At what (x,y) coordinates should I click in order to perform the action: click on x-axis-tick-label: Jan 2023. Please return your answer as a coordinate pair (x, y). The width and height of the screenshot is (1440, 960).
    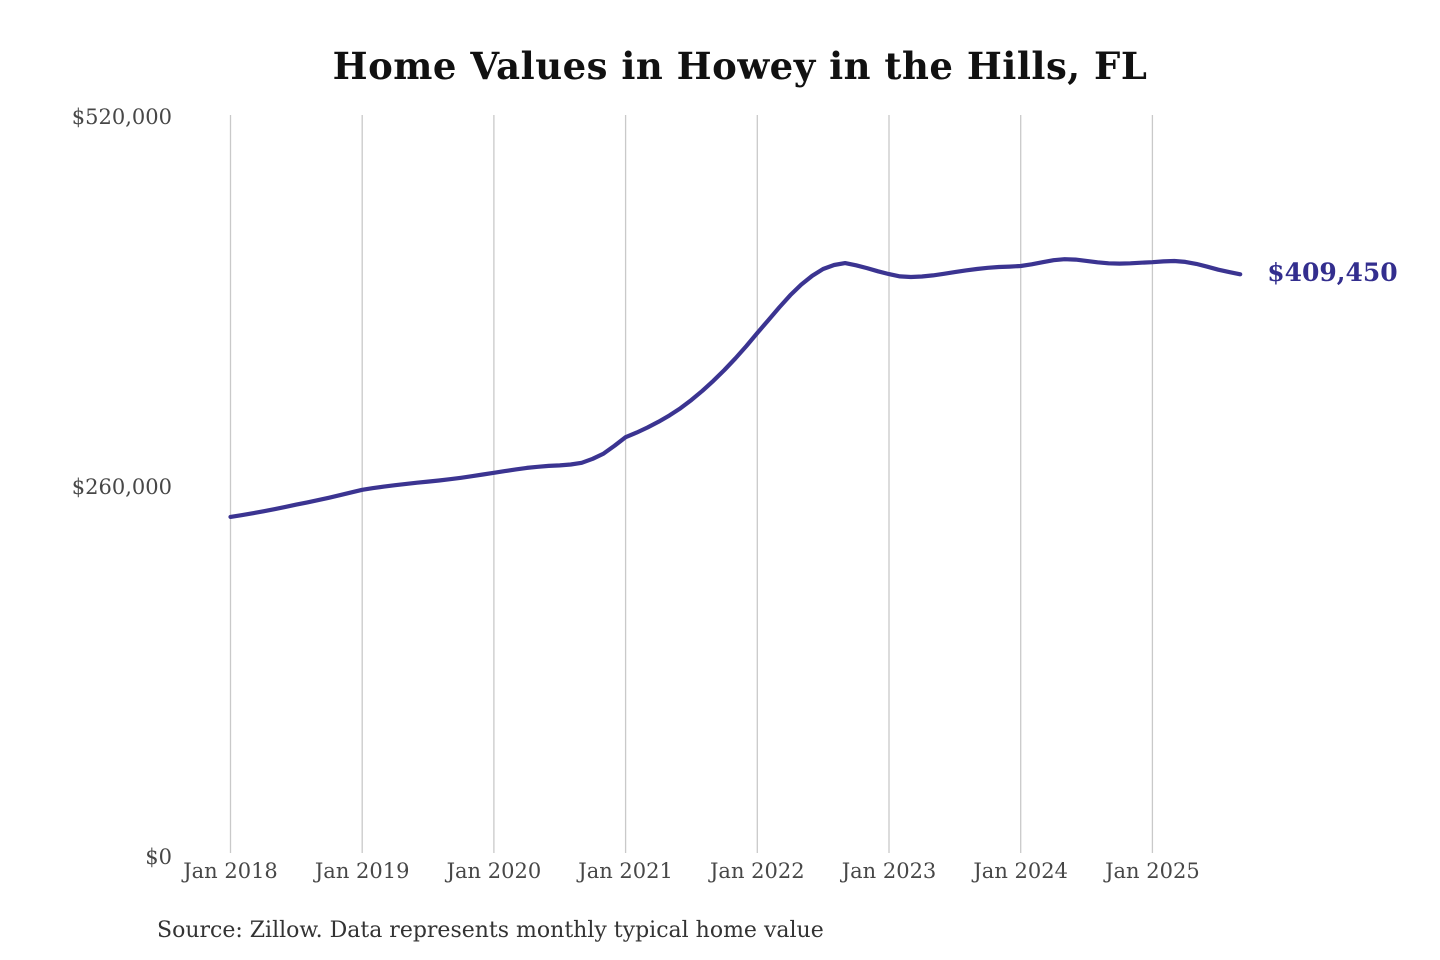
    Looking at the image, I should click on (889, 871).